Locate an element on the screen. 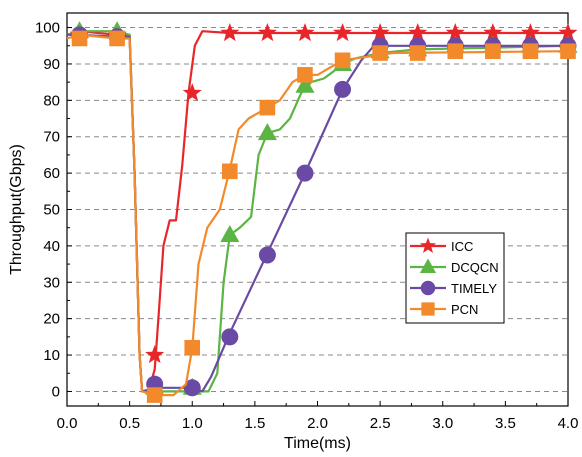  y-tick-label: 40 is located at coordinates (51, 246).